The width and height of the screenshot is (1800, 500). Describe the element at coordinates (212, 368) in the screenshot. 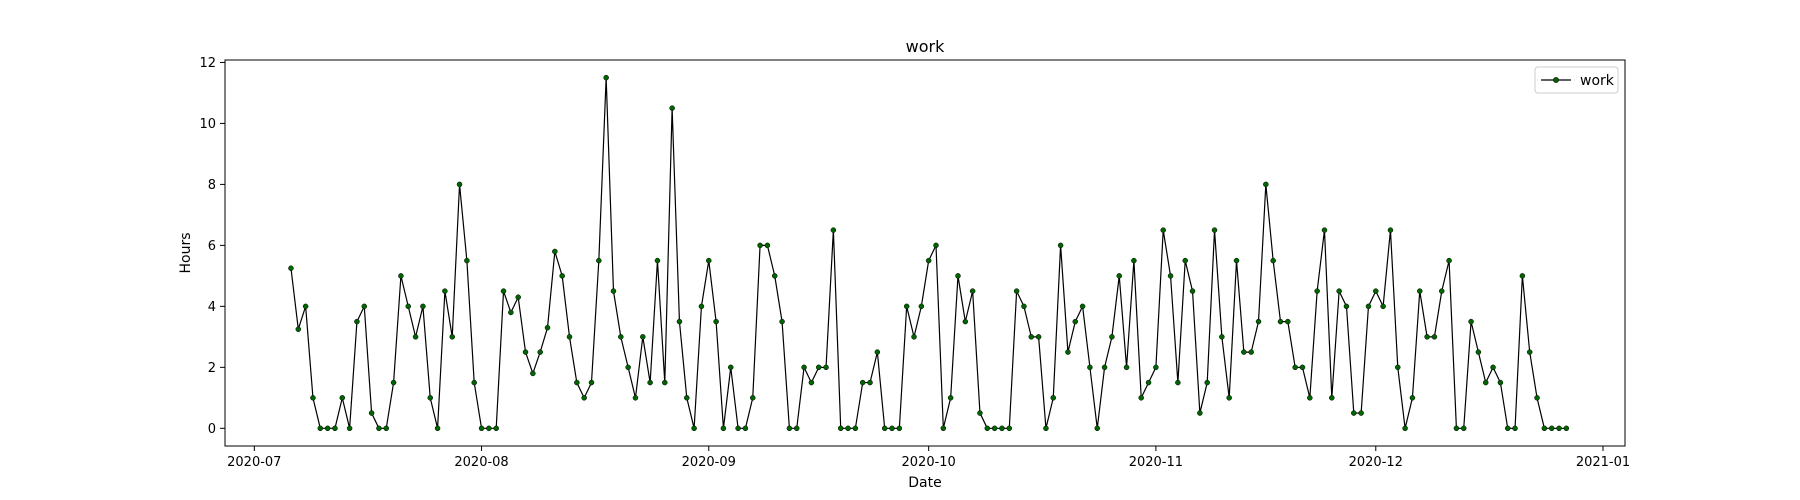

I see `y-tick-label: 2` at that location.